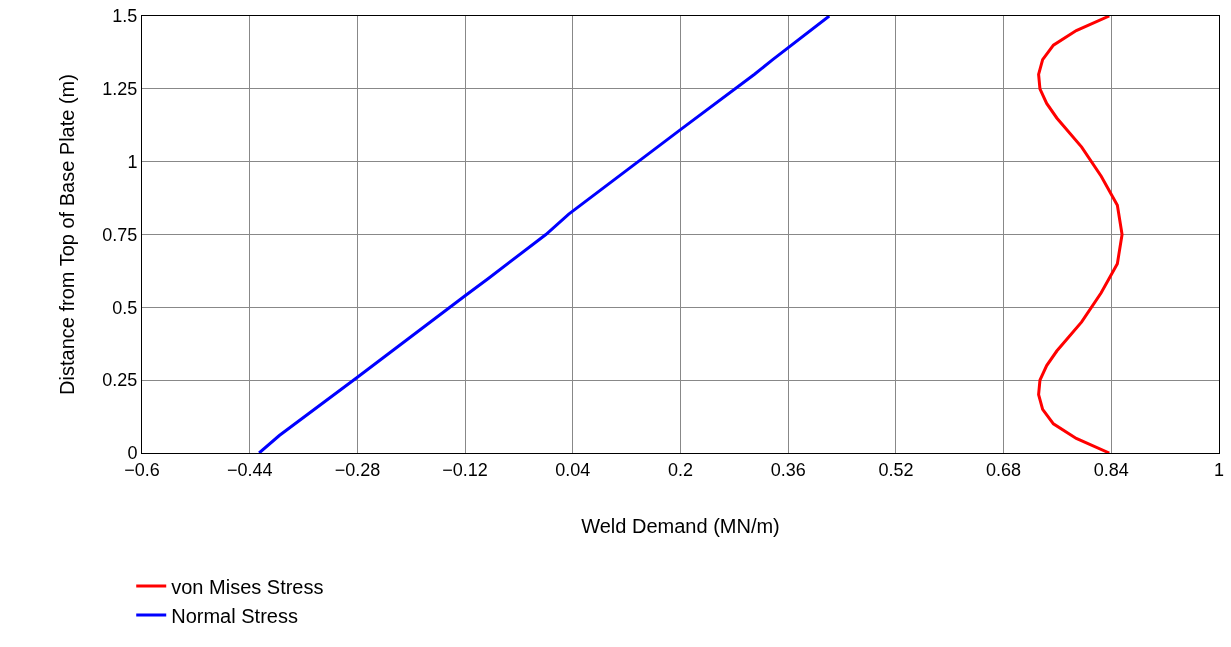  Describe the element at coordinates (120, 234) in the screenshot. I see `y-tick-label: 0.75` at that location.